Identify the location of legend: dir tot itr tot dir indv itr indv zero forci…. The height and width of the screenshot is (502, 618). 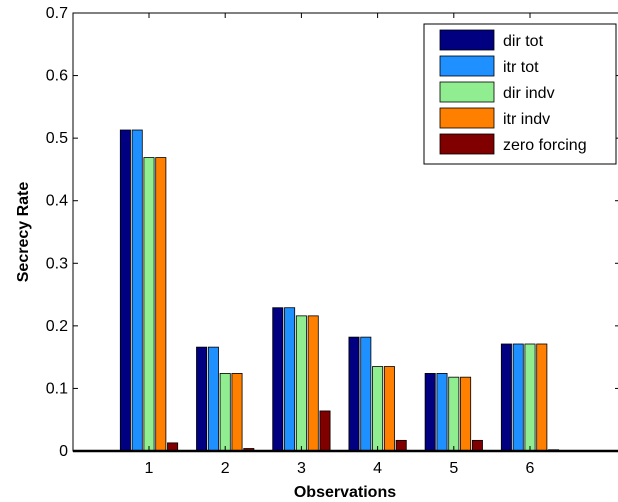
(520, 94).